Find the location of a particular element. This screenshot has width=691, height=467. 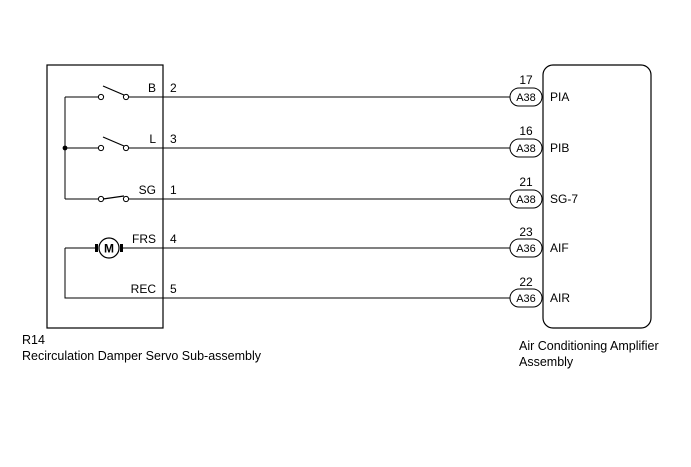

pin-label-sg: SG is located at coordinates (147, 190).